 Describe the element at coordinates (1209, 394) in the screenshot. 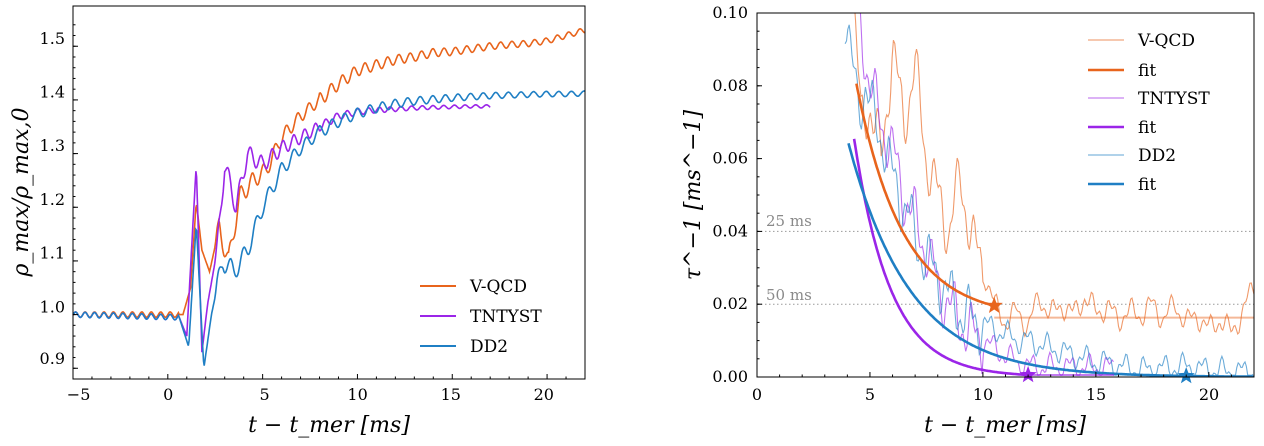

I see `right-xtick-label: 20` at that location.